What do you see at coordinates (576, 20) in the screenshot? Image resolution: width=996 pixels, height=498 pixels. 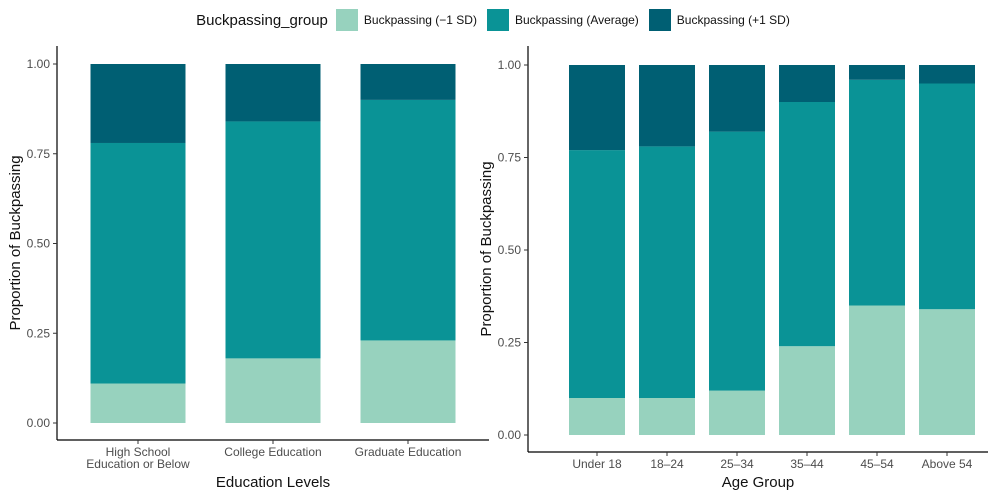 I see `legend-label-average: Buckpassing (Average)` at bounding box center [576, 20].